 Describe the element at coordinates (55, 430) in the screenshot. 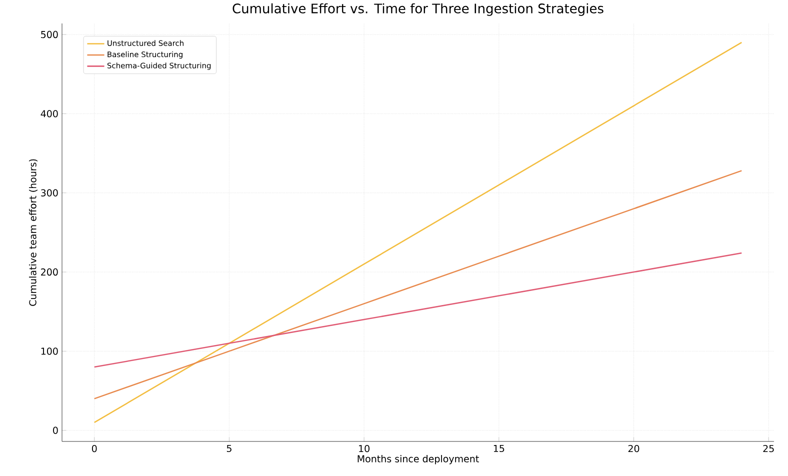

I see `y-tick-label: 0` at that location.